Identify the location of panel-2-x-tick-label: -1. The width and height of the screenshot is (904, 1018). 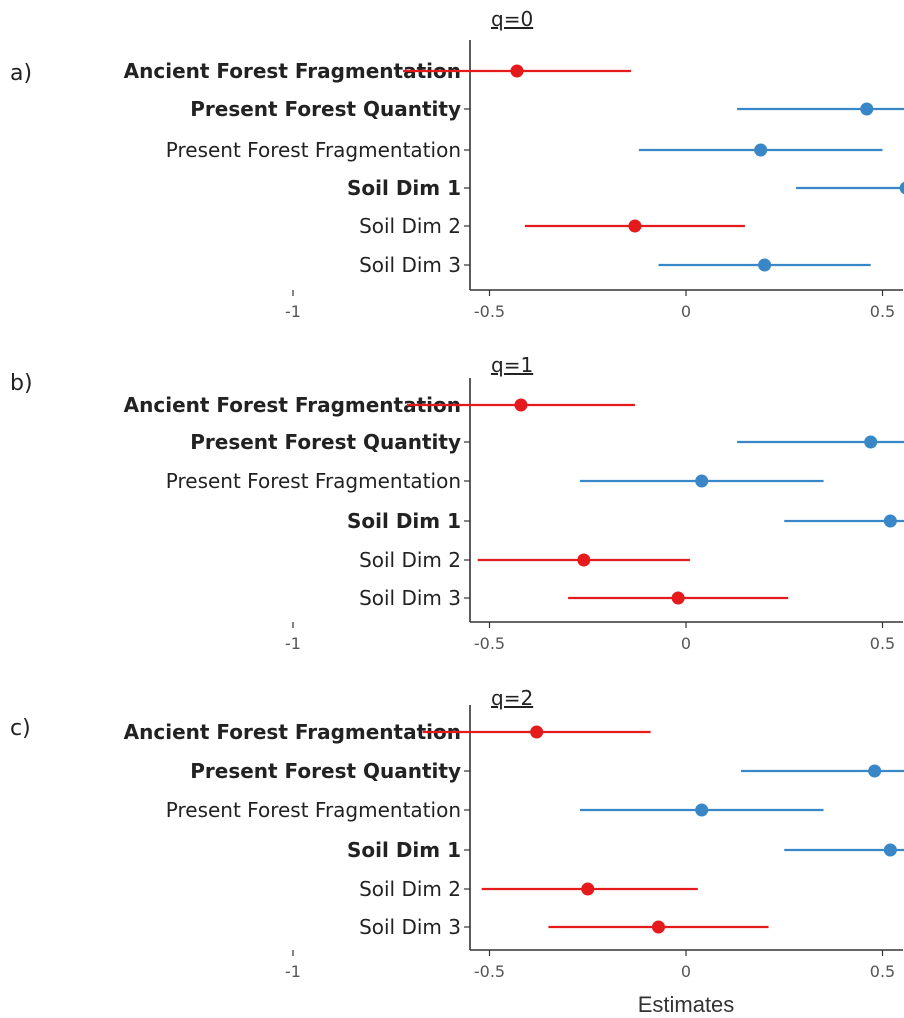
(293, 643).